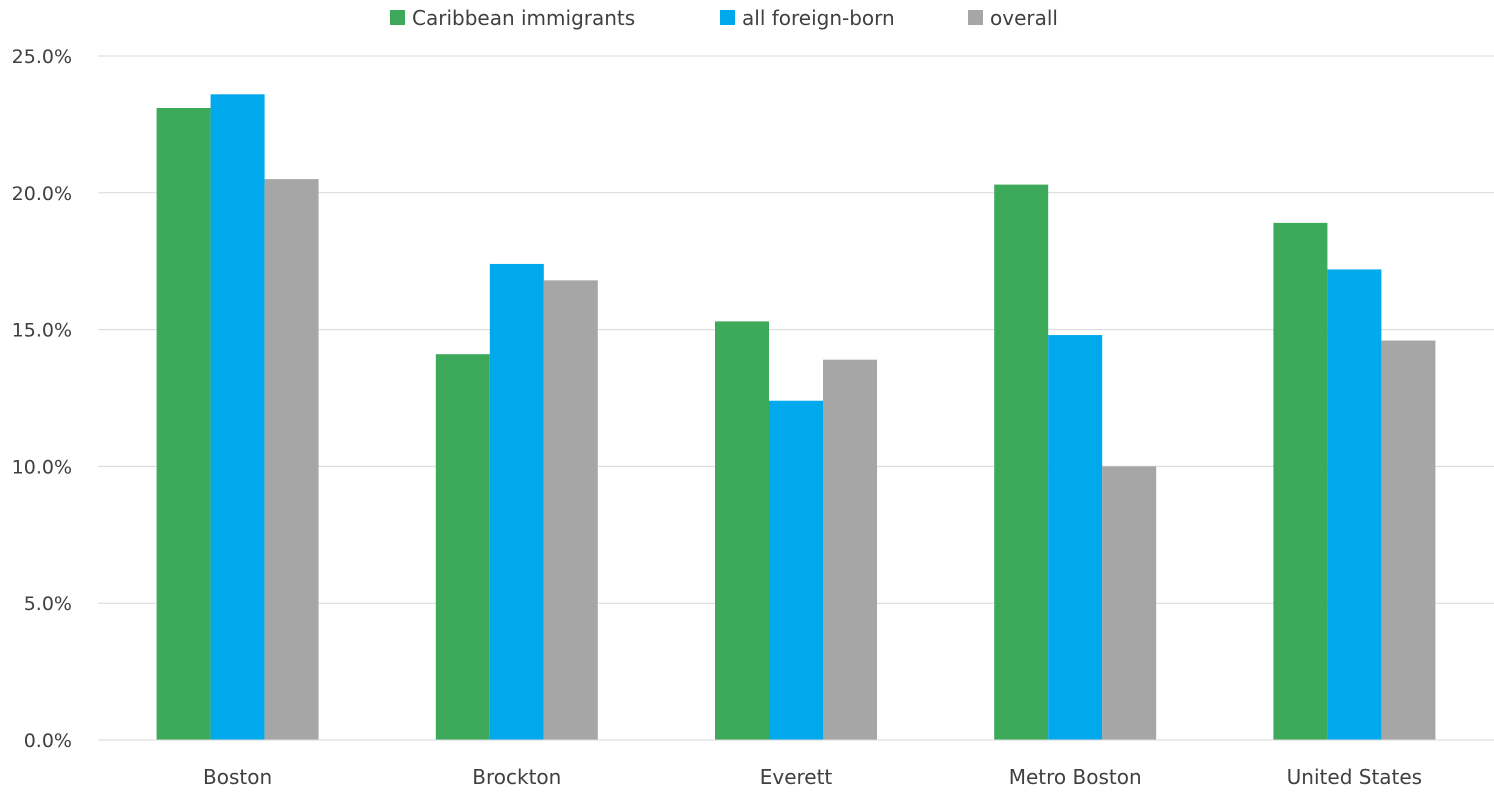  What do you see at coordinates (237, 777) in the screenshot?
I see `x-category-label: Boston` at bounding box center [237, 777].